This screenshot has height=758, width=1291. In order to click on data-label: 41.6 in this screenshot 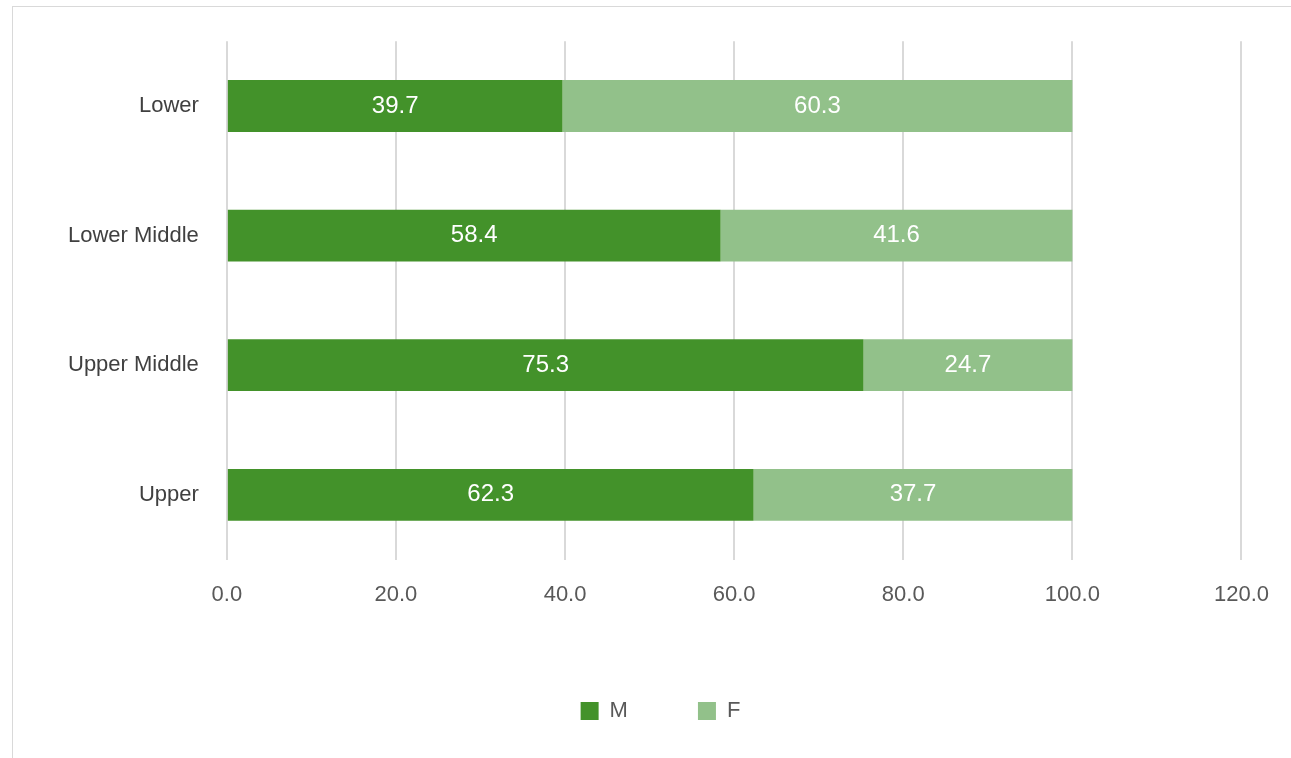, I will do `click(896, 234)`.